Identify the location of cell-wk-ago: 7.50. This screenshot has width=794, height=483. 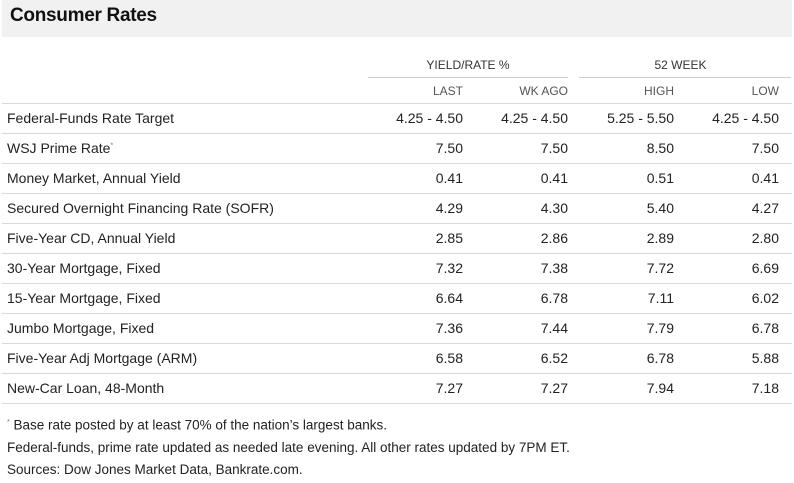
(554, 148).